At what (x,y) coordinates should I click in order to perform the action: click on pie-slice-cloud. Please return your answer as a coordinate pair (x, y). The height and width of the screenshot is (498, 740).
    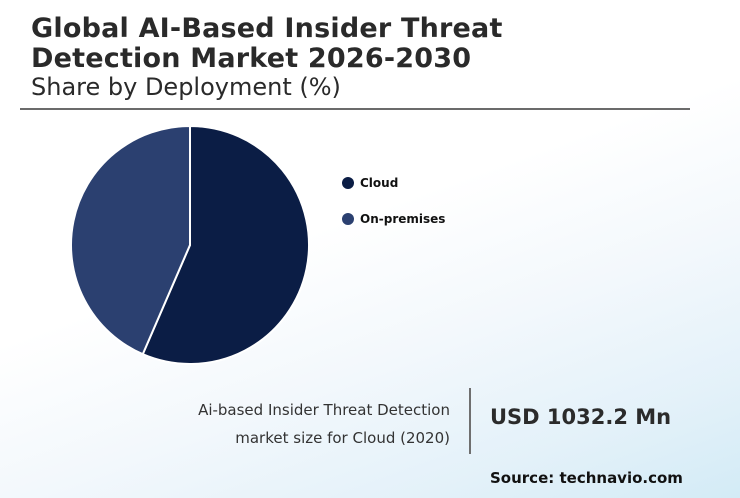
    Looking at the image, I should click on (225, 244).